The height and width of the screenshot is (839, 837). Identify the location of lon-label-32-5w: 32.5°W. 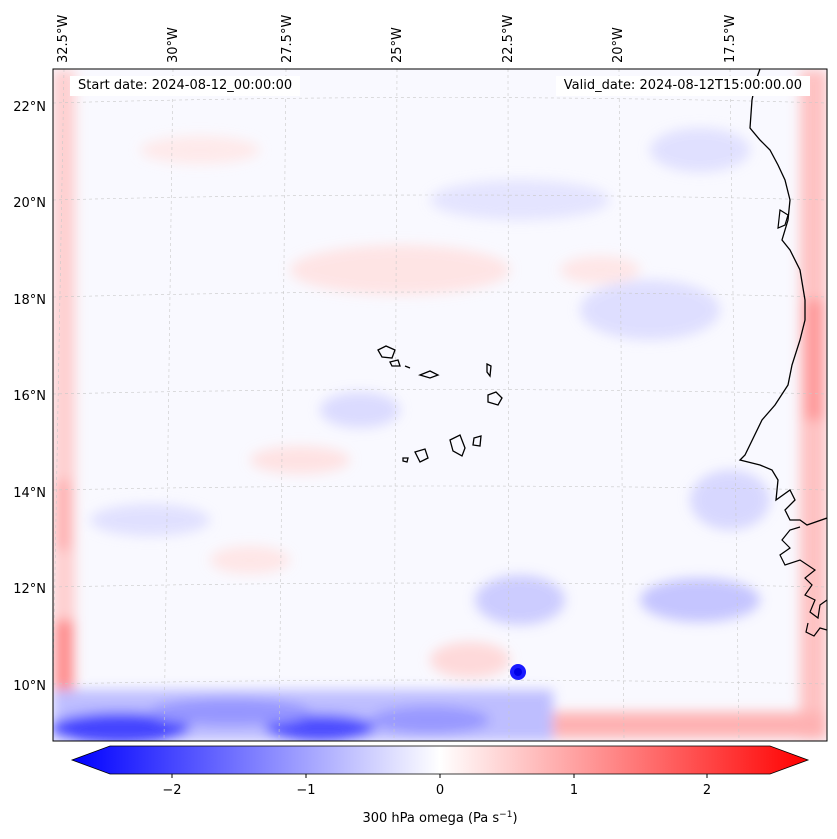
(63, 39).